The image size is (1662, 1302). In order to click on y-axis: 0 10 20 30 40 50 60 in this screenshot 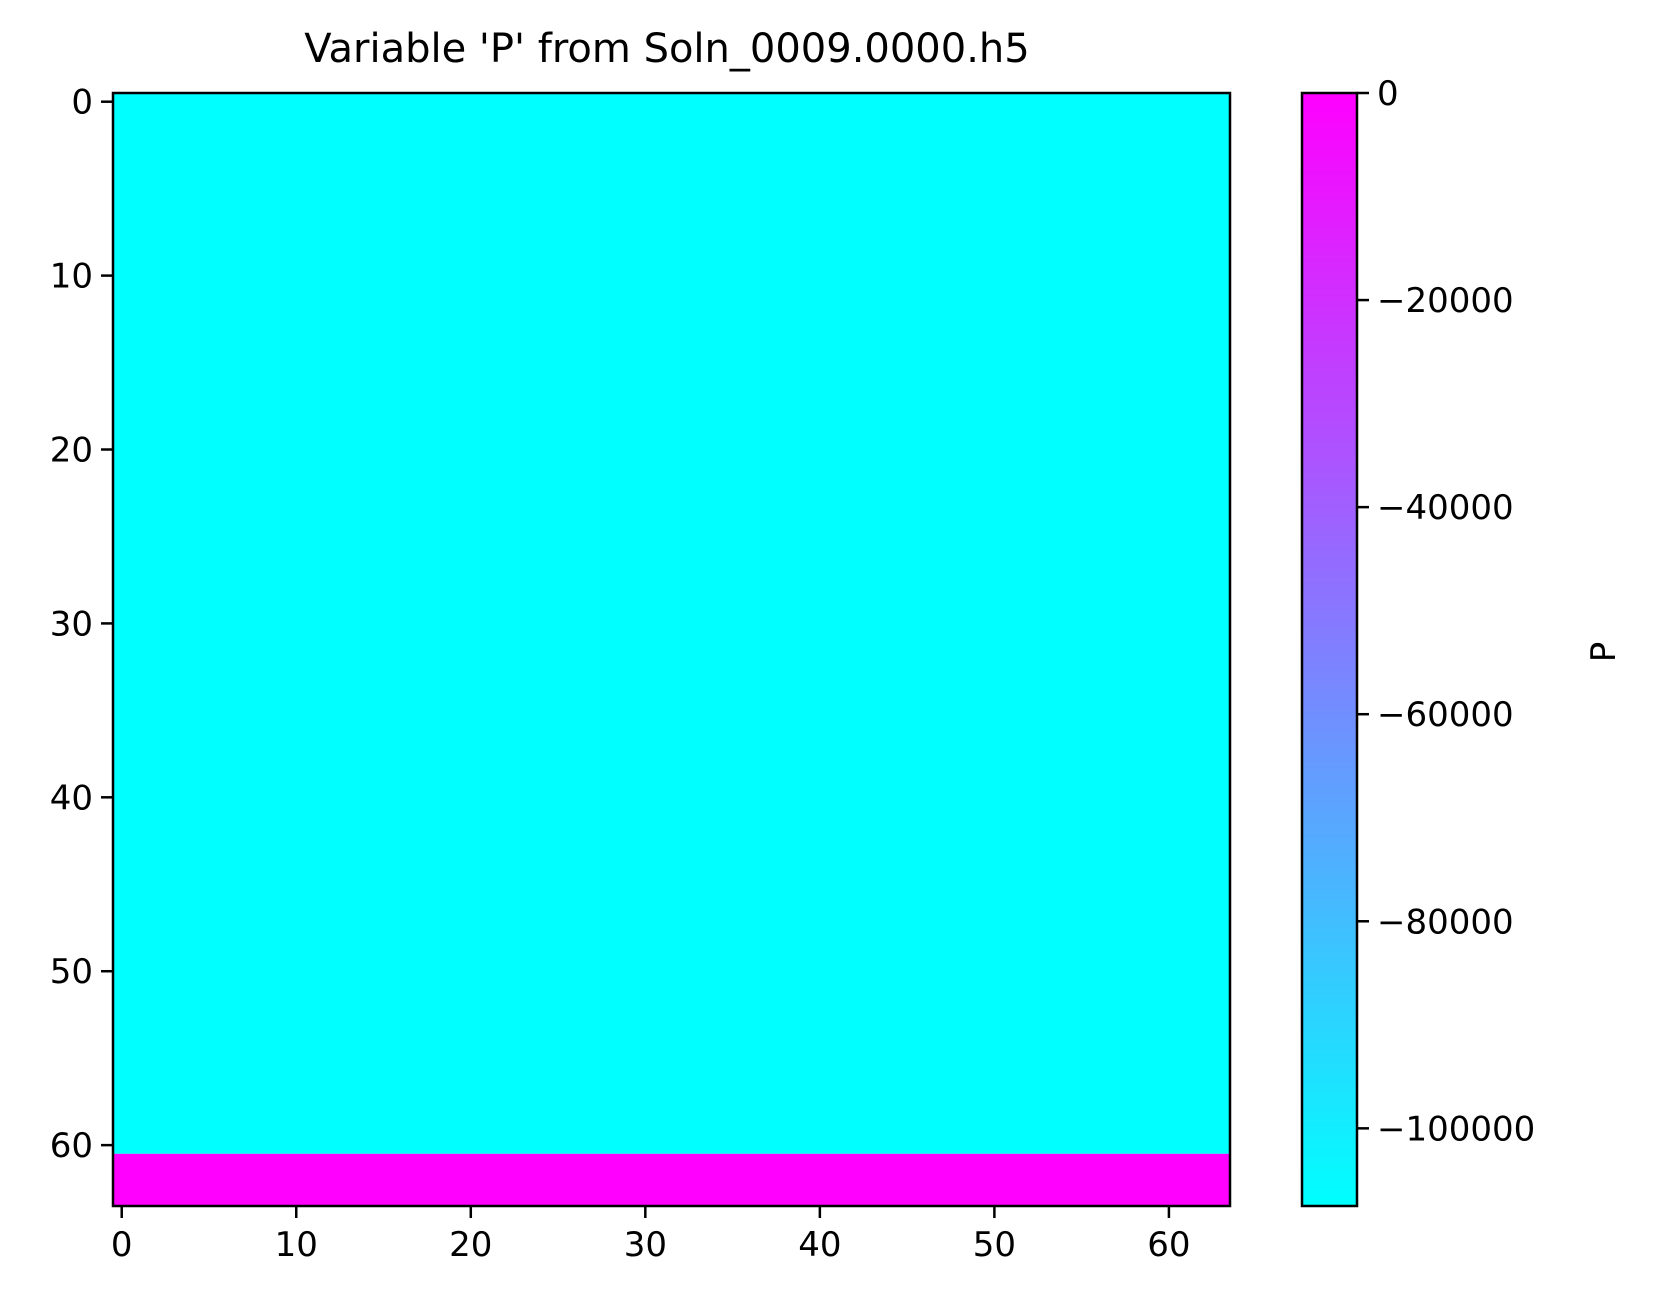, I will do `click(81, 624)`.